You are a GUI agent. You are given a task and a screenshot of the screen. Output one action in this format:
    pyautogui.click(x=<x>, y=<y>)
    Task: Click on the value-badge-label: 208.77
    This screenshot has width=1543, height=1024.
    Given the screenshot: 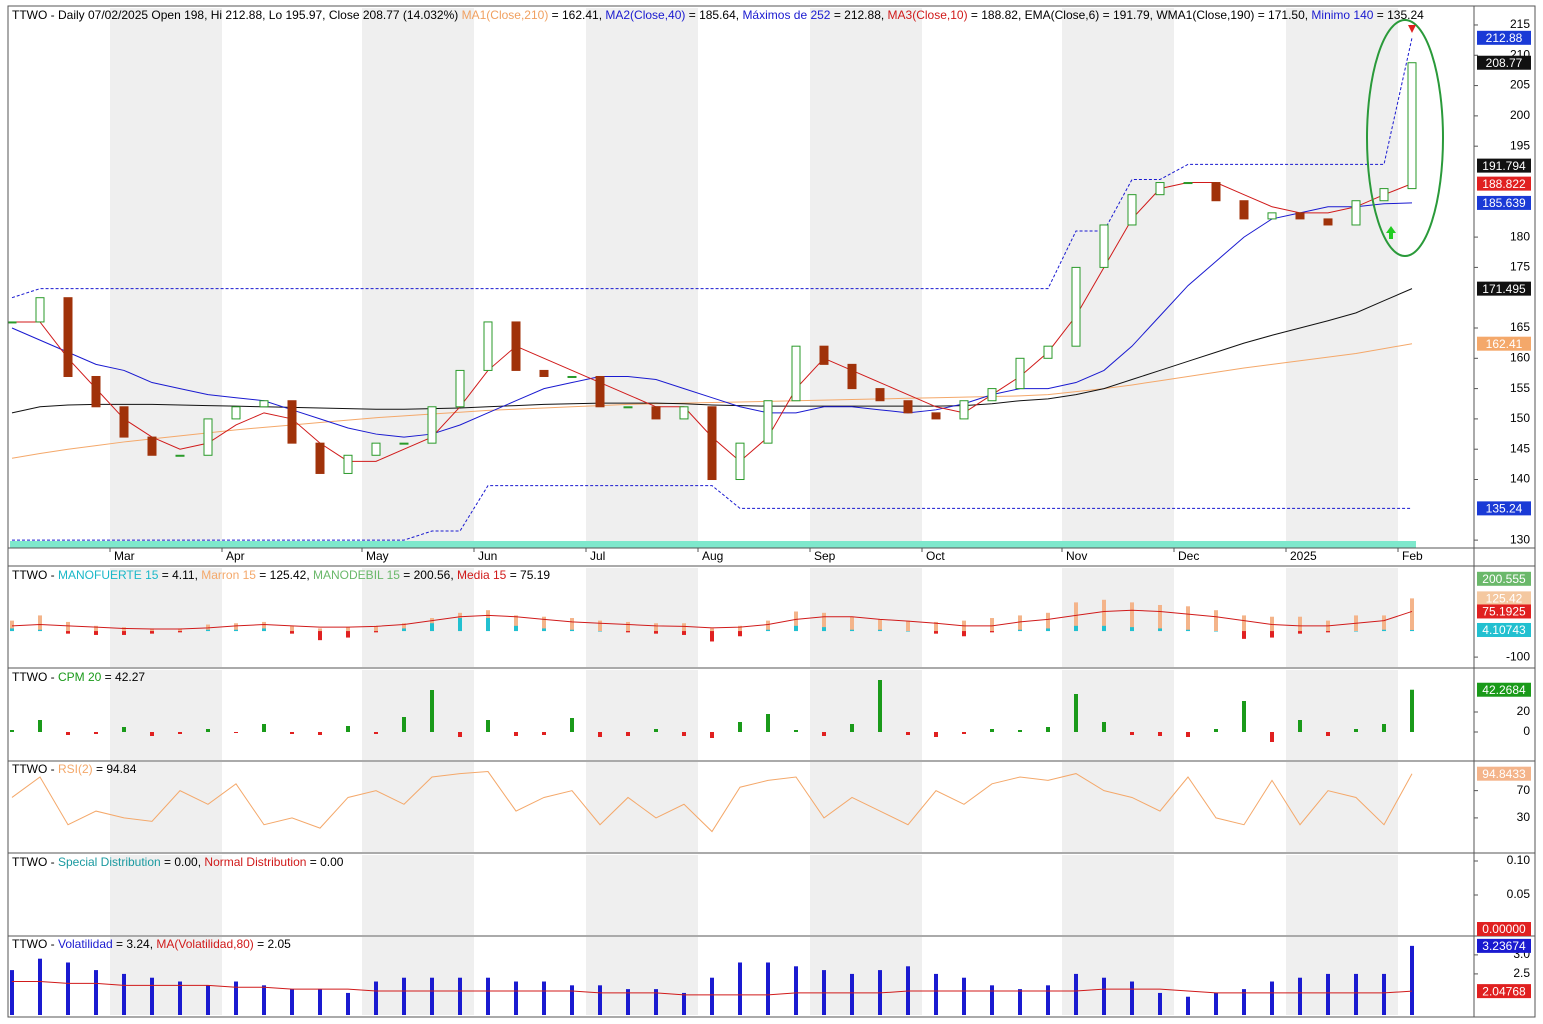 What is the action you would take?
    pyautogui.click(x=1504, y=63)
    